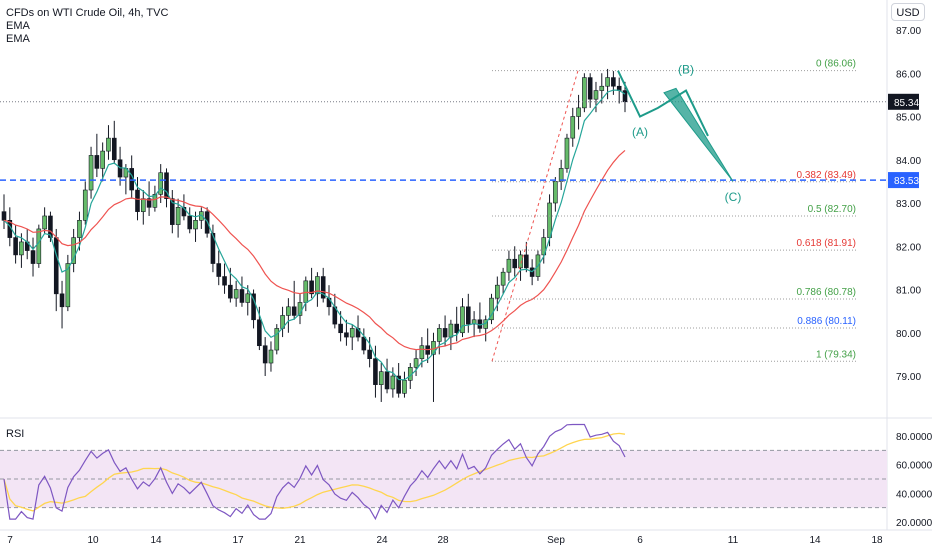 This screenshot has width=932, height=550. What do you see at coordinates (93, 540) in the screenshot?
I see `time-tick: 10` at bounding box center [93, 540].